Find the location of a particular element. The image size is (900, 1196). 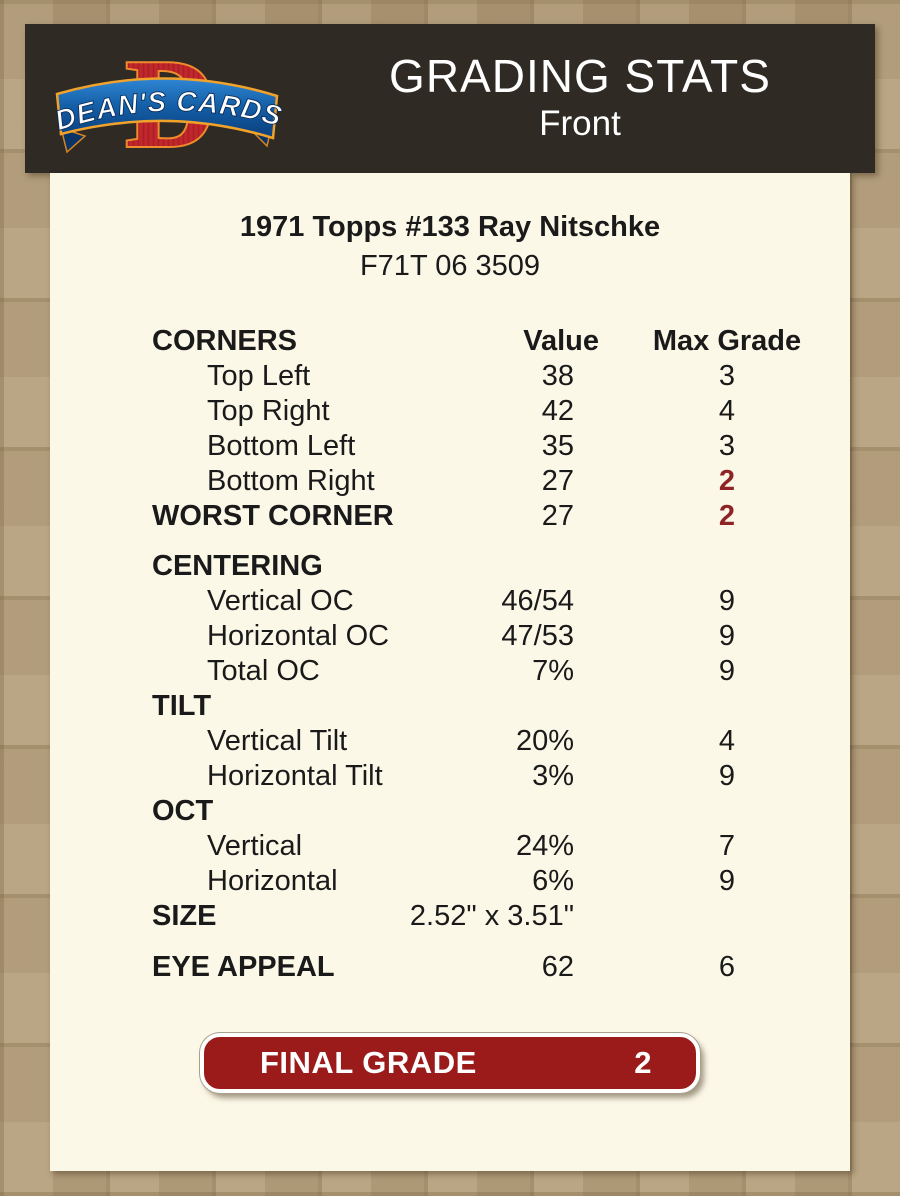

row-value: 35 is located at coordinates (557, 446).